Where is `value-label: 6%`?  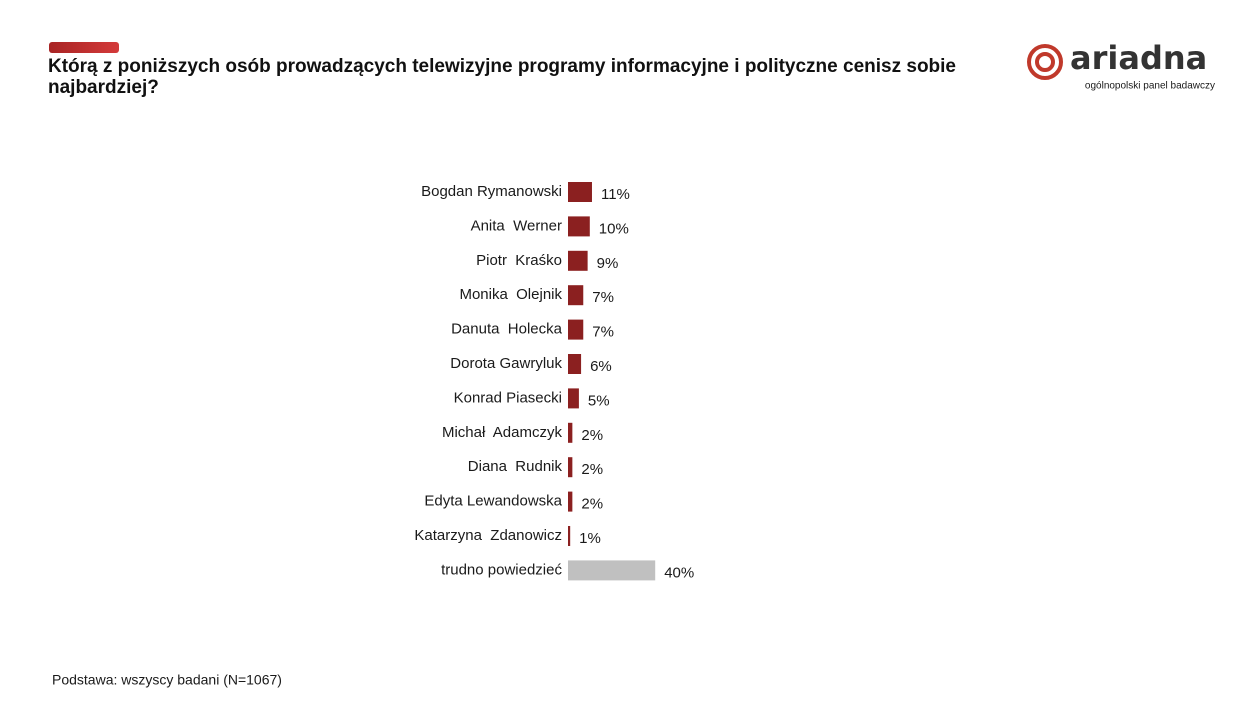
value-label: 6% is located at coordinates (601, 366).